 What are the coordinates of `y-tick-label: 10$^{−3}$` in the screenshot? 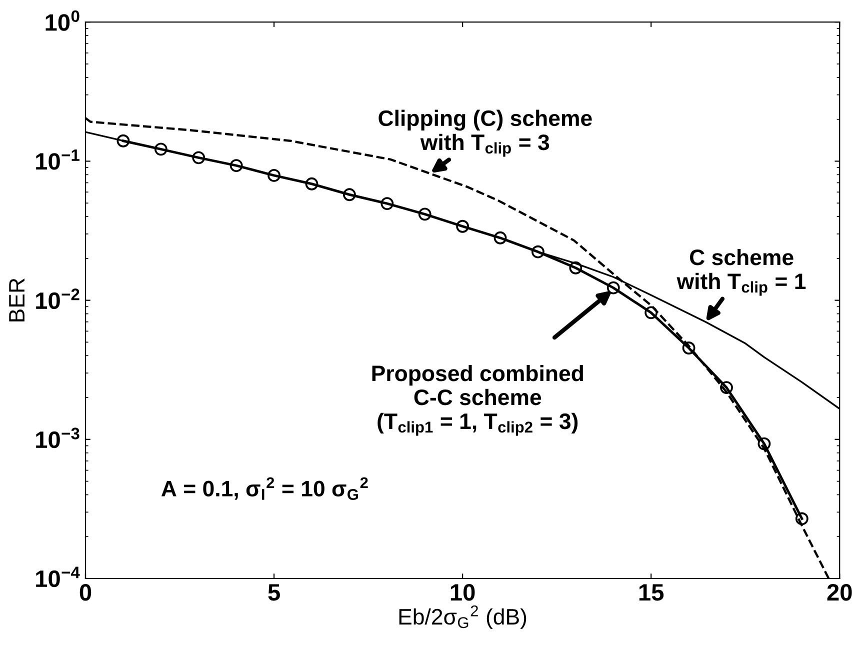 It's located at (58, 438).